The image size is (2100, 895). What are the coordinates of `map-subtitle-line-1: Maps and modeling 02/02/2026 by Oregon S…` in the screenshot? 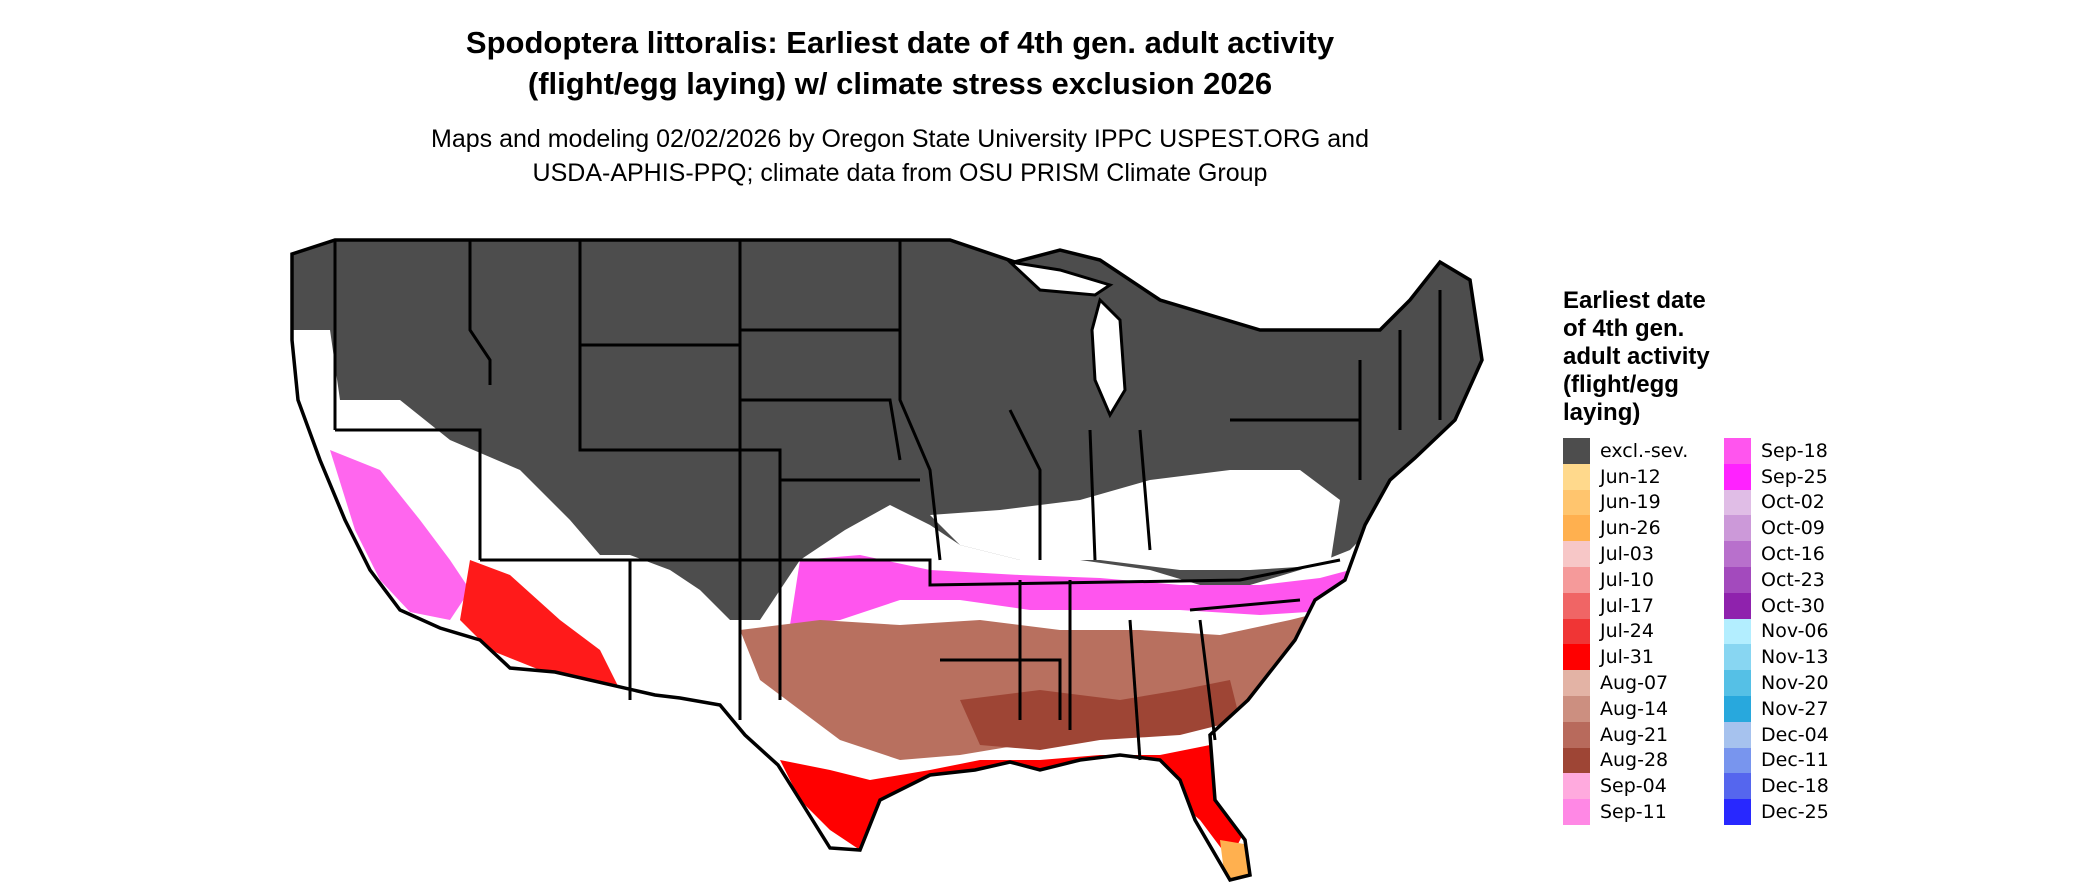 It's located at (900, 139).